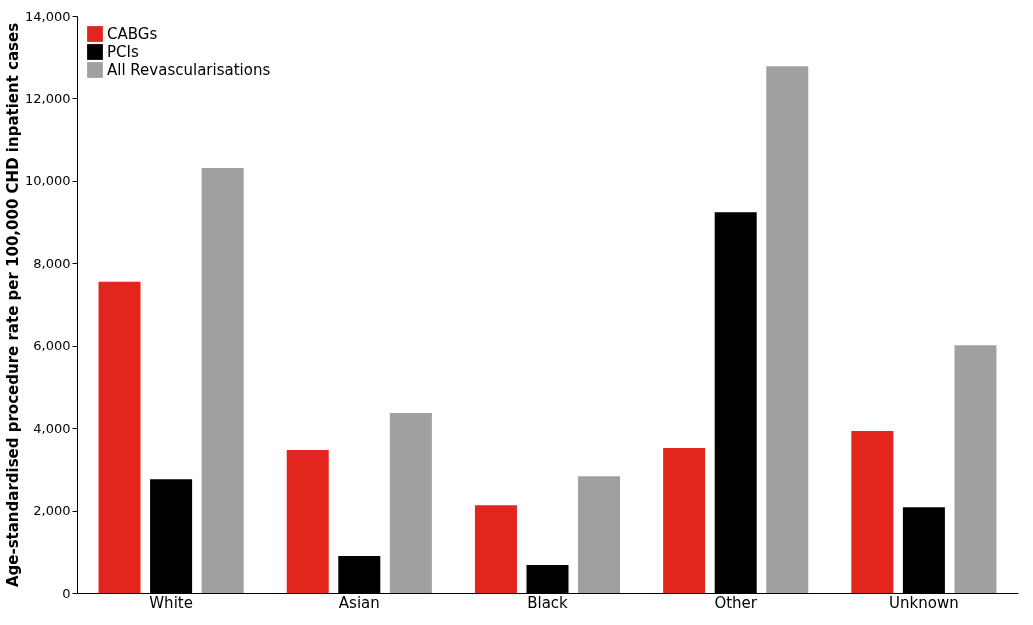  Describe the element at coordinates (66, 593) in the screenshot. I see `y-tick-label: 0` at that location.